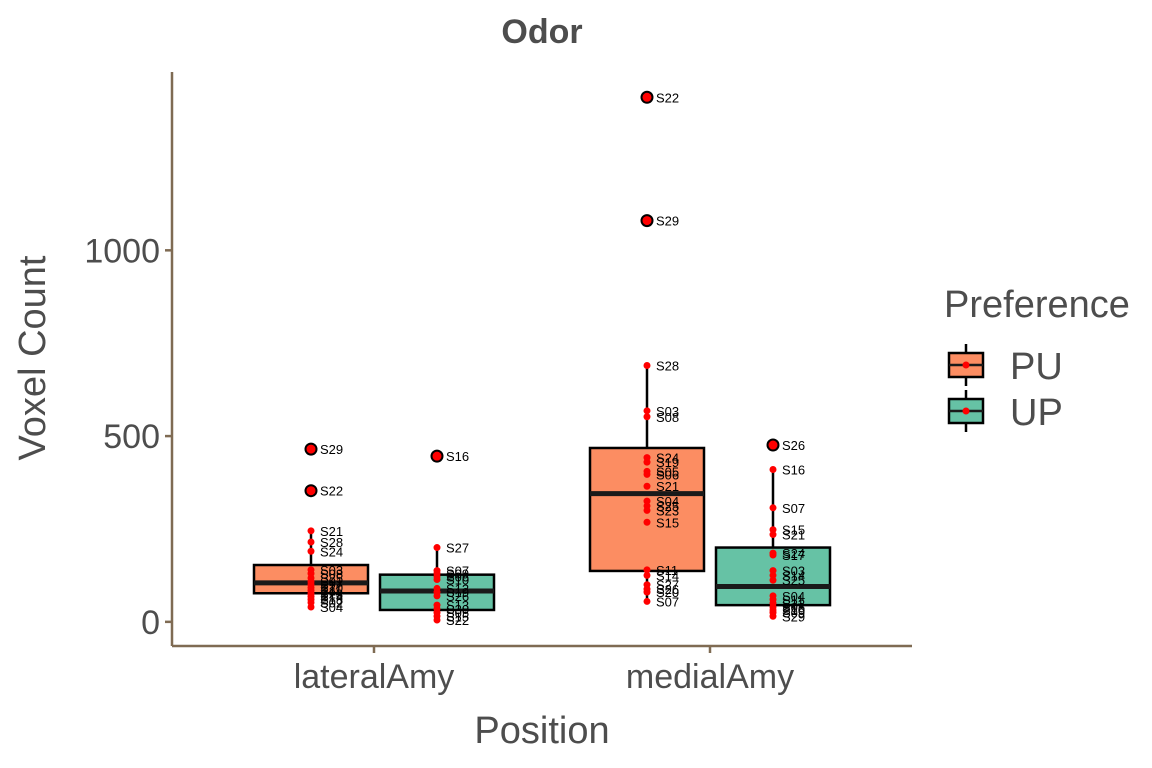  Describe the element at coordinates (793, 470) in the screenshot. I see `point-label: S16` at that location.